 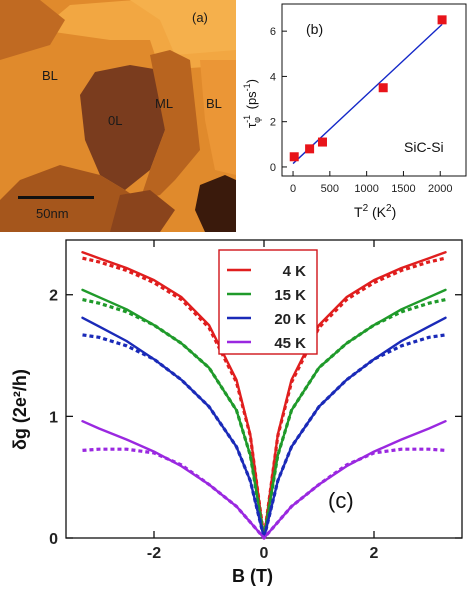 What do you see at coordinates (257, 120) in the screenshot?
I see `panel-b-ylabel-sub: φ` at bounding box center [257, 120].